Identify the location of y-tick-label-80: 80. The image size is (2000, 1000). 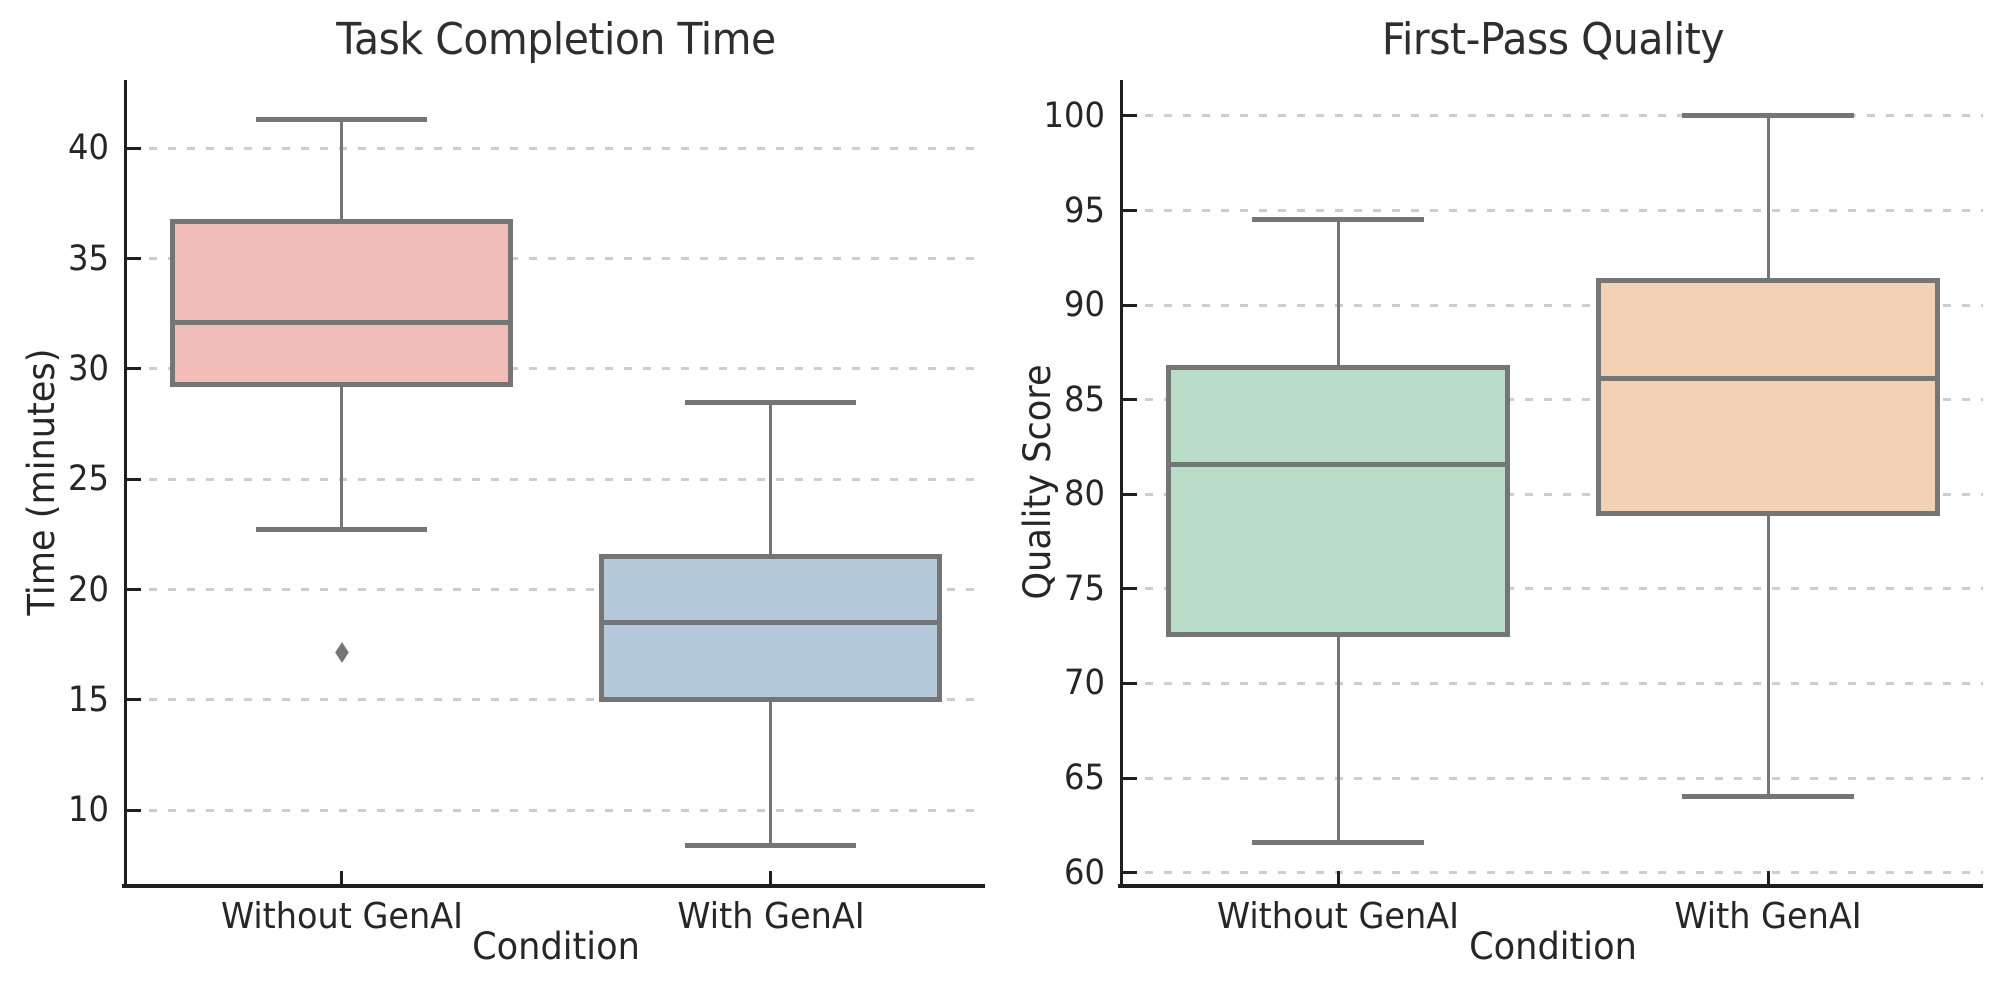
(1084, 494).